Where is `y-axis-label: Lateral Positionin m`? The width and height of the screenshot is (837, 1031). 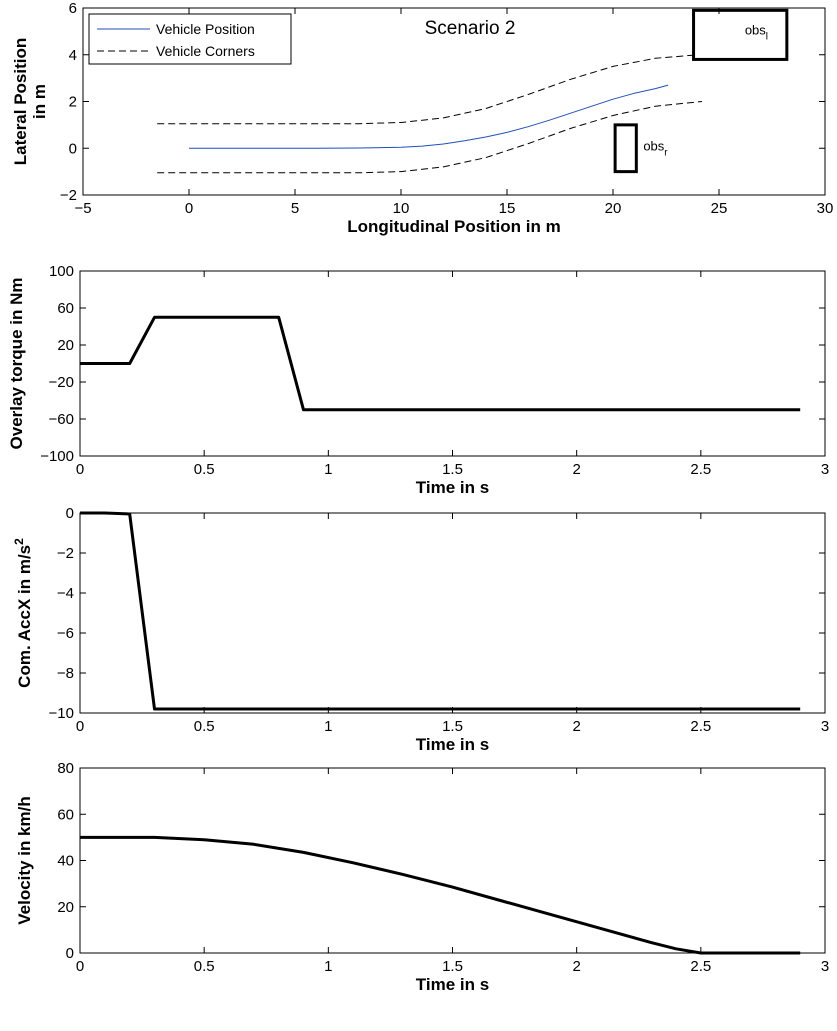 y-axis-label: Lateral Positionin m is located at coordinates (30, 102).